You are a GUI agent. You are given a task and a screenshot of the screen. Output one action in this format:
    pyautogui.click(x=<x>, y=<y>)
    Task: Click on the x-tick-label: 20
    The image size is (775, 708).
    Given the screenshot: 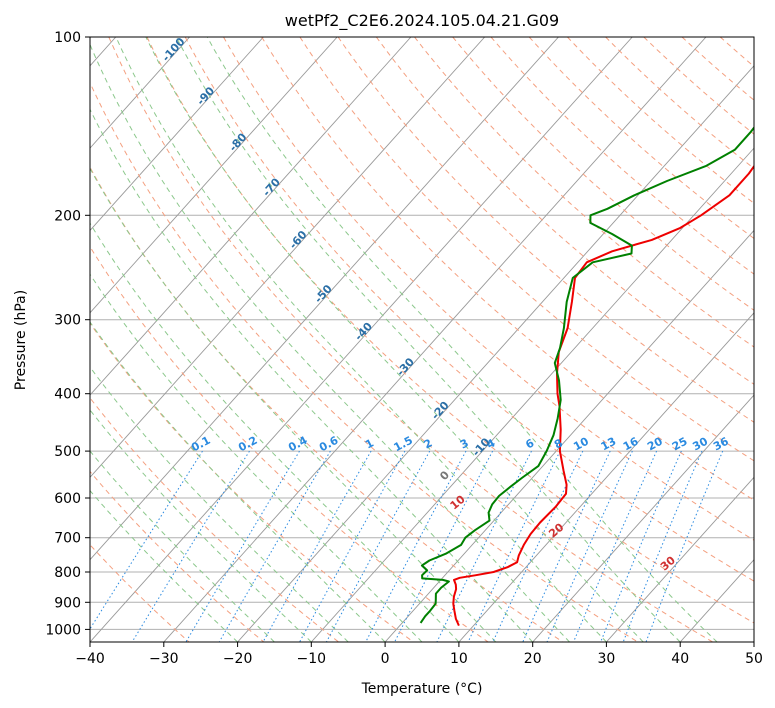 What is the action you would take?
    pyautogui.click(x=533, y=659)
    